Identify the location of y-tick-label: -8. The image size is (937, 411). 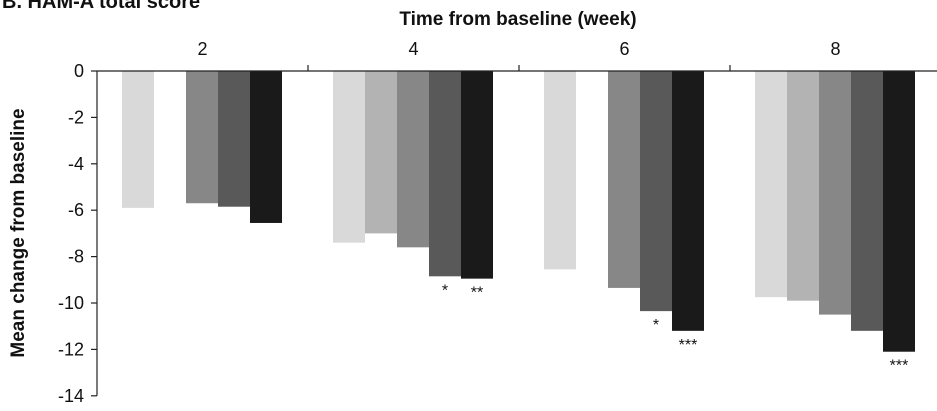
(76, 257).